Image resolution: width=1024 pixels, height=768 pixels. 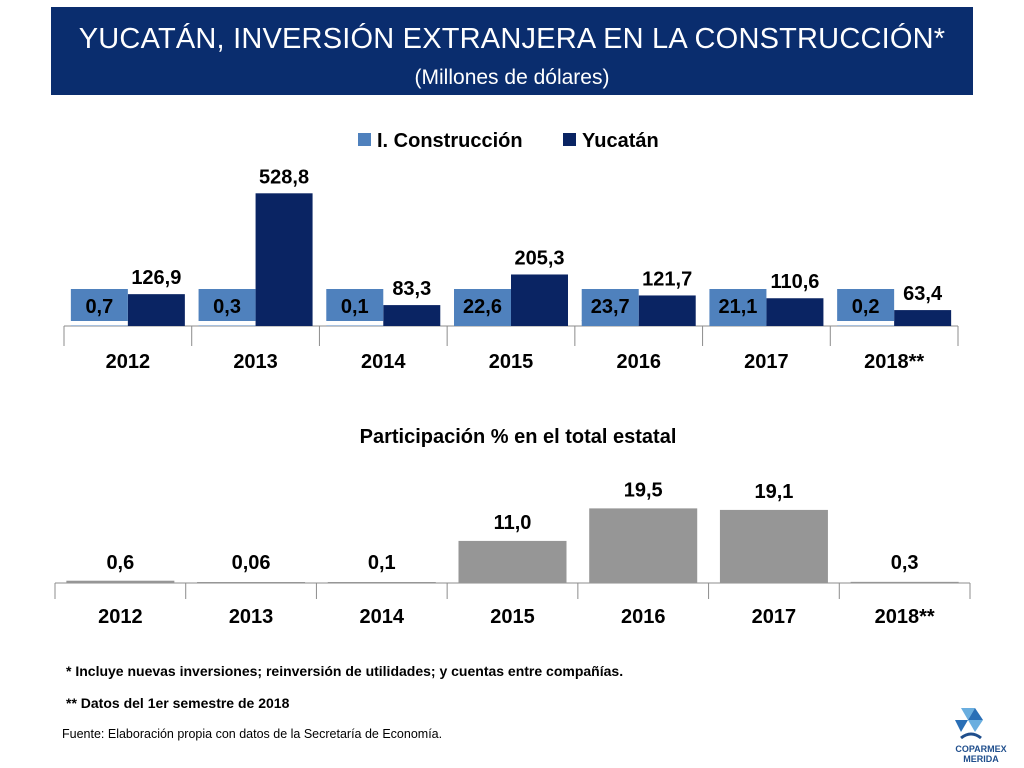 I want to click on bar-yucatan-2018**, so click(x=923, y=318).